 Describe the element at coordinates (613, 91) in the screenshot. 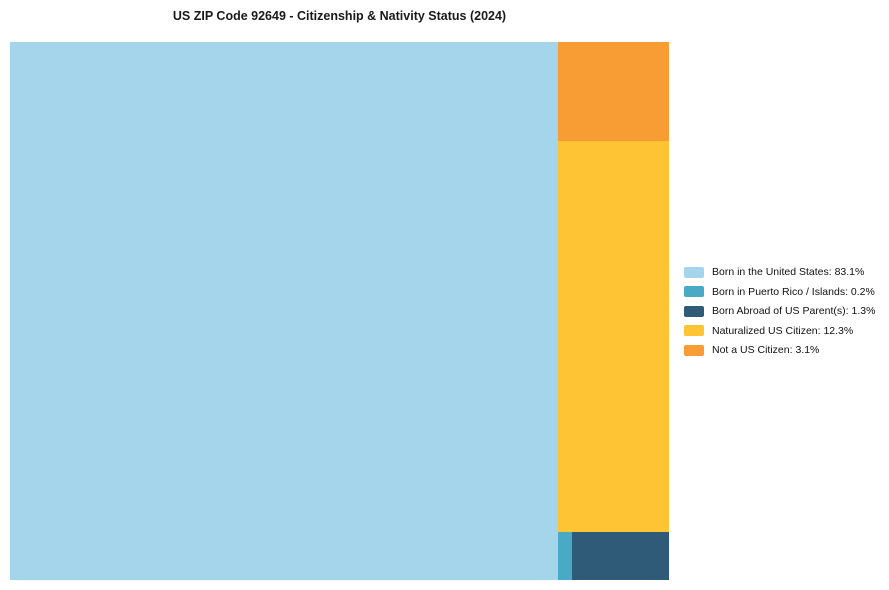

I see `treemap-segment-not-a-citizen` at that location.